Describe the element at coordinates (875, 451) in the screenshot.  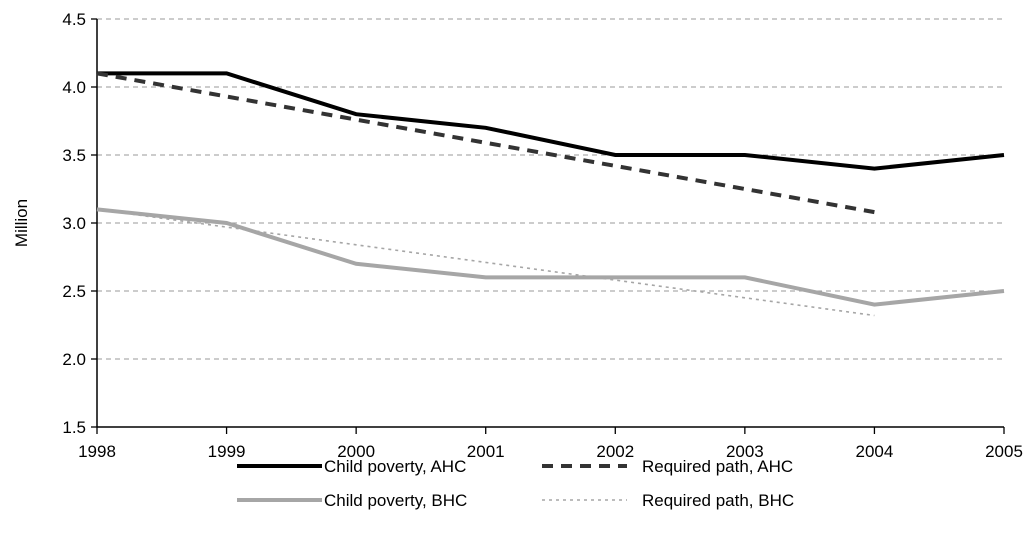
I see `x-tick-label: 2004` at that location.